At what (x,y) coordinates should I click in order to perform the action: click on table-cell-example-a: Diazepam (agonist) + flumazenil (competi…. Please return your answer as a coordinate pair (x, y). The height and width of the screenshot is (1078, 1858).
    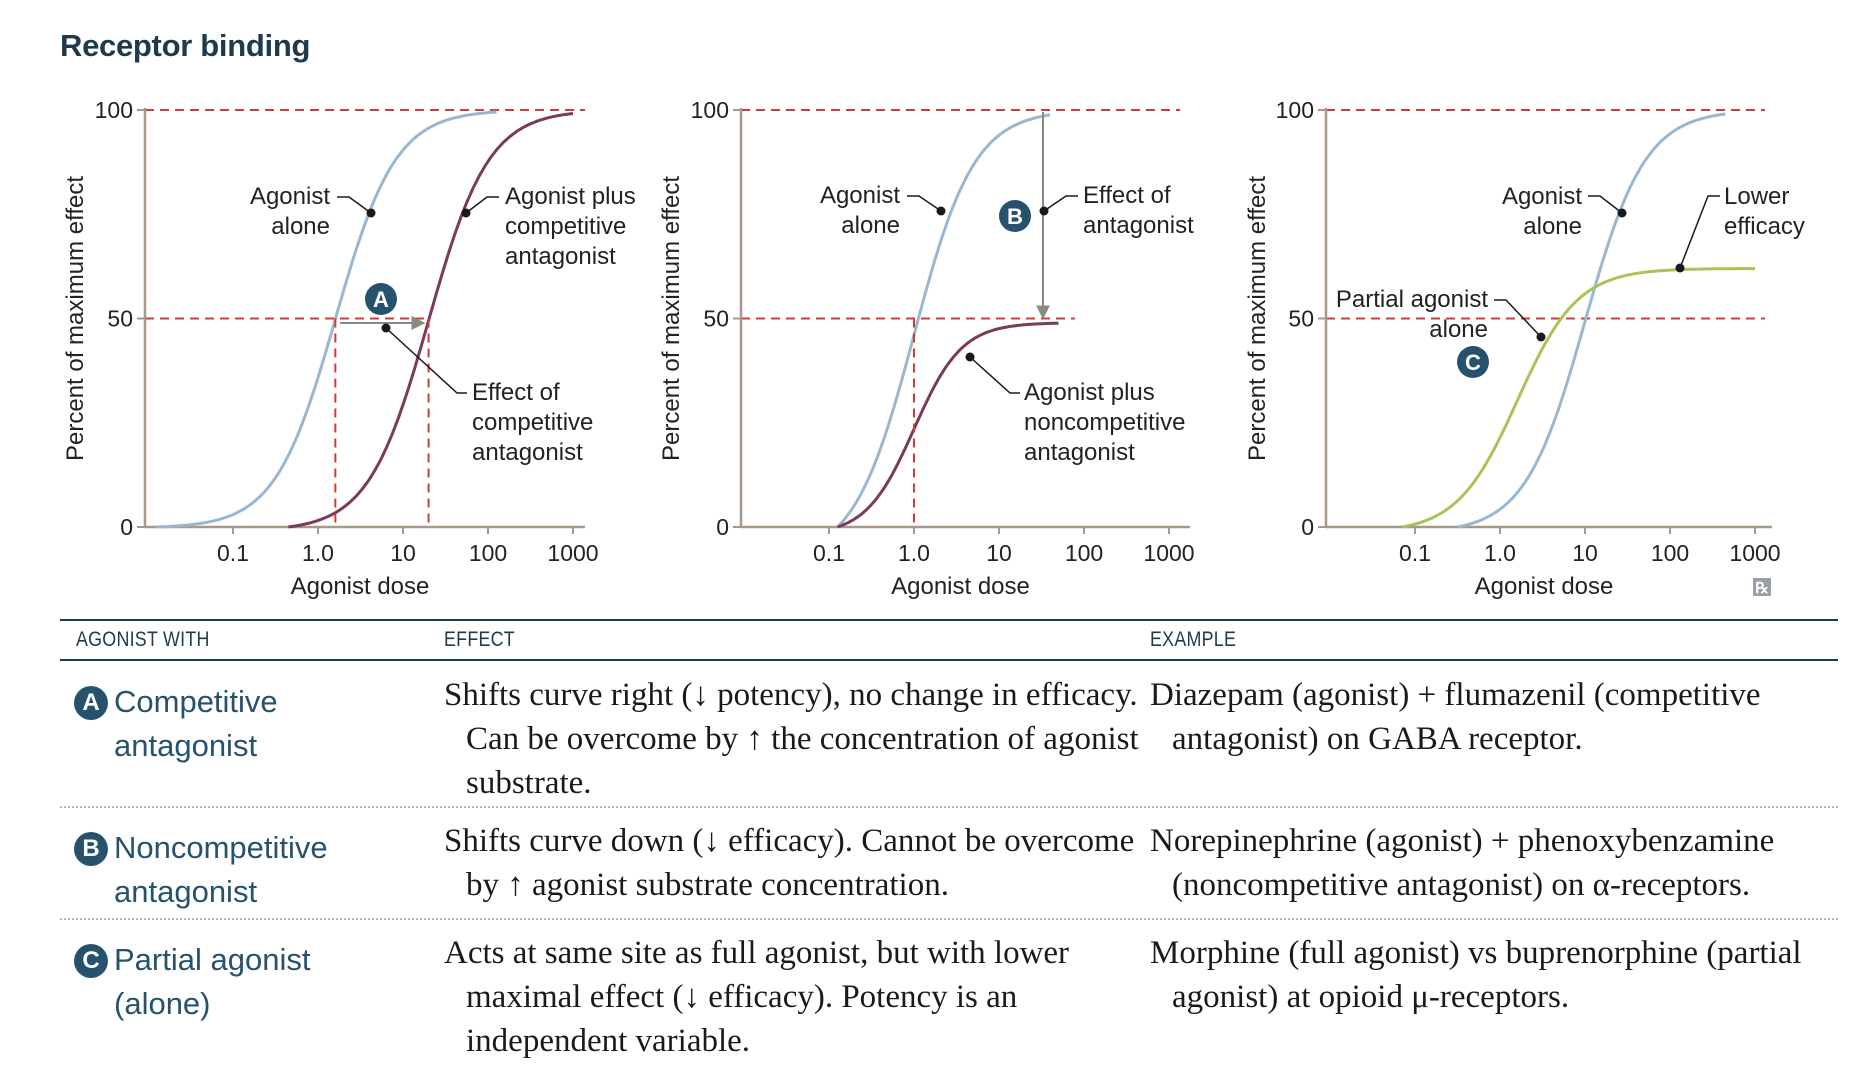
    Looking at the image, I should click on (1455, 717).